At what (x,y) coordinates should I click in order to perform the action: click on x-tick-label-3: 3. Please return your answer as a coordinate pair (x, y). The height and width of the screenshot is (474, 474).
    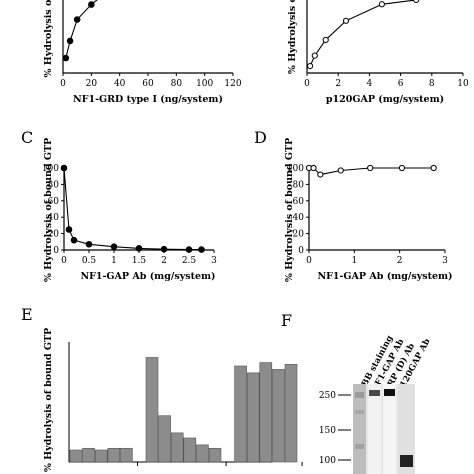
    Looking at the image, I should click on (445, 261).